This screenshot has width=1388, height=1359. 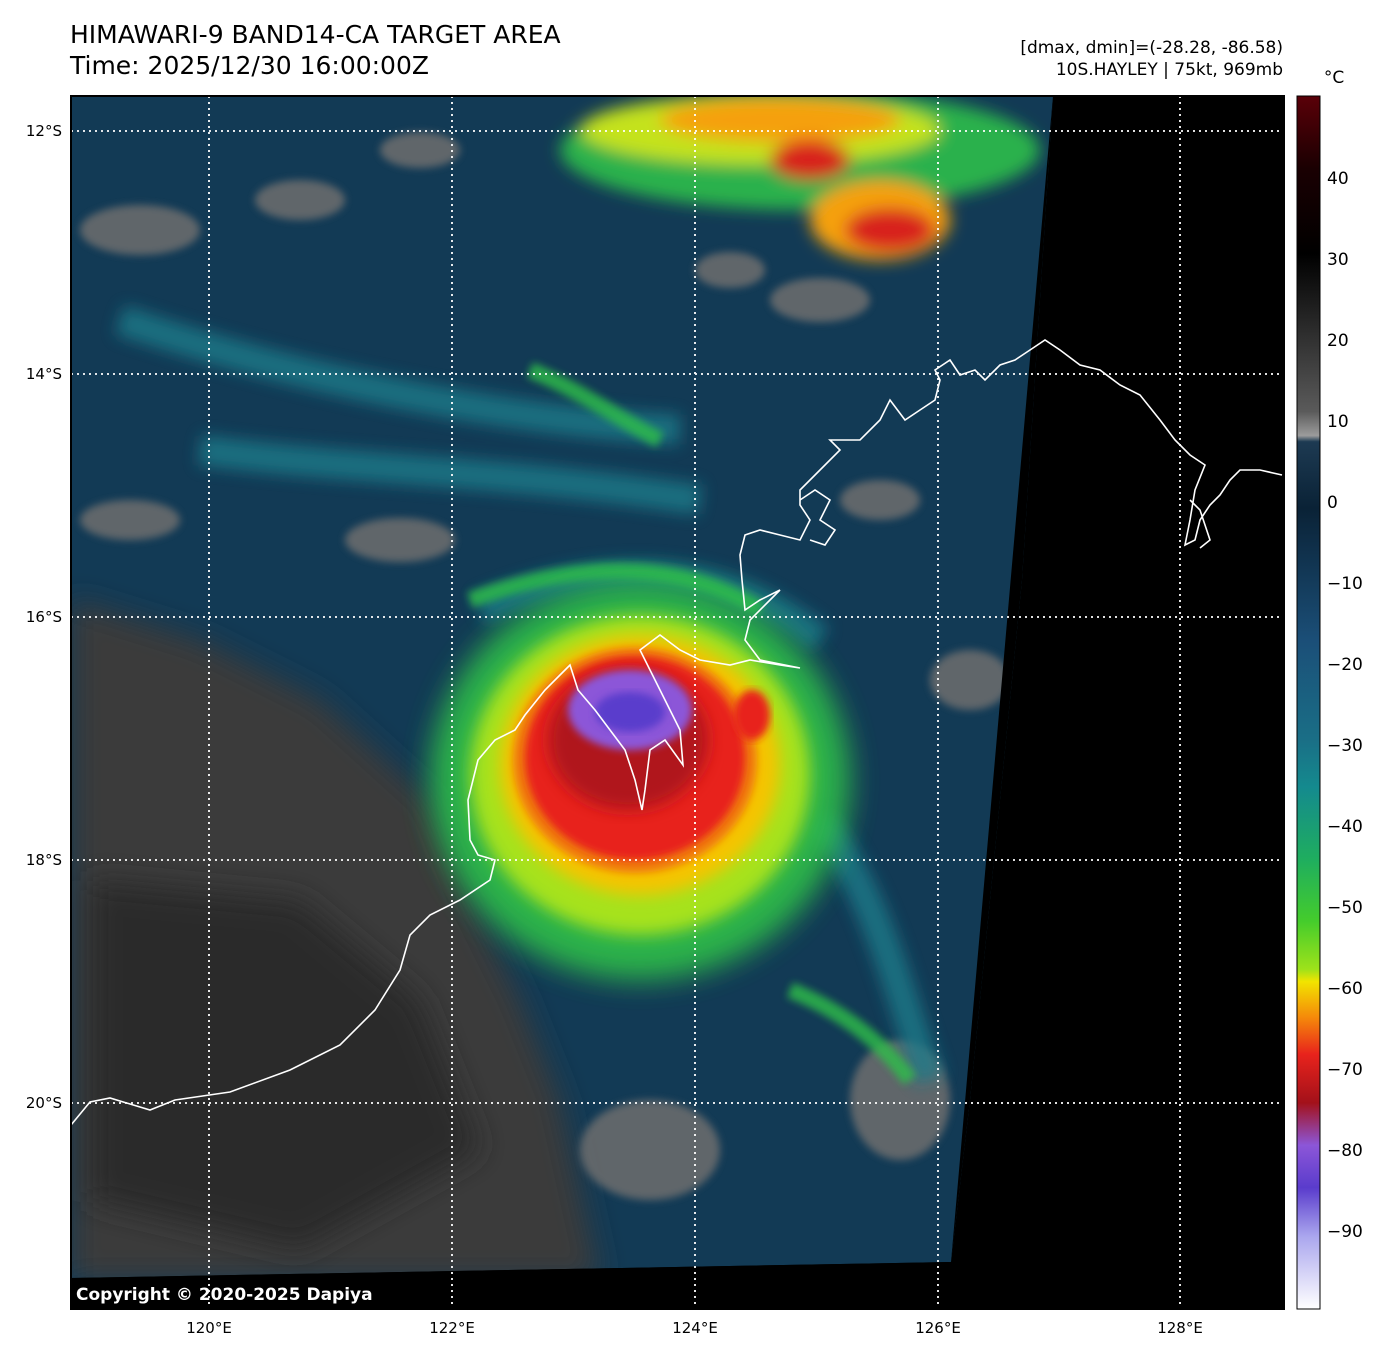 What do you see at coordinates (1334, 78) in the screenshot?
I see `colorbar-unit: °C` at bounding box center [1334, 78].